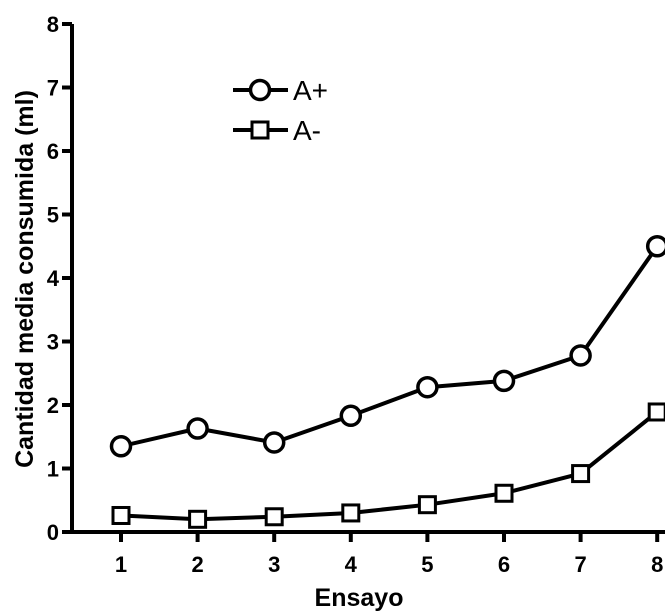 This screenshot has height=611, width=665. I want to click on legend-label: A-, so click(307, 130).